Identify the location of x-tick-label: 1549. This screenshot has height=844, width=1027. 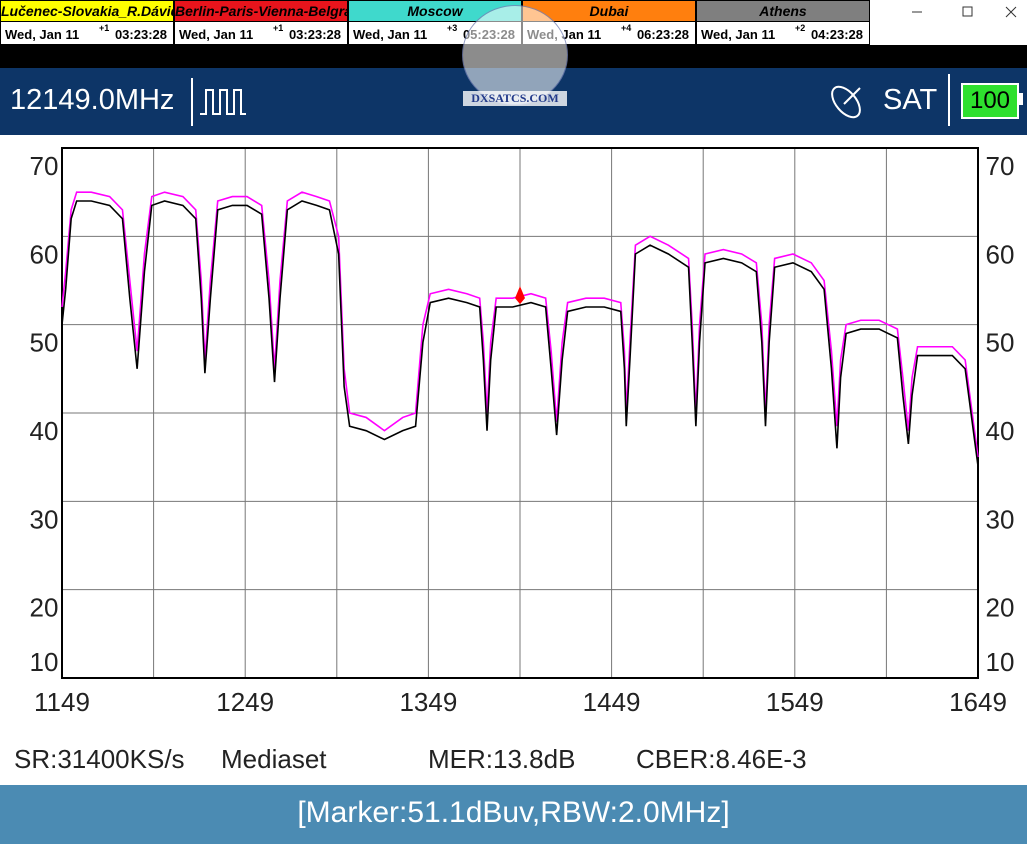
(795, 702).